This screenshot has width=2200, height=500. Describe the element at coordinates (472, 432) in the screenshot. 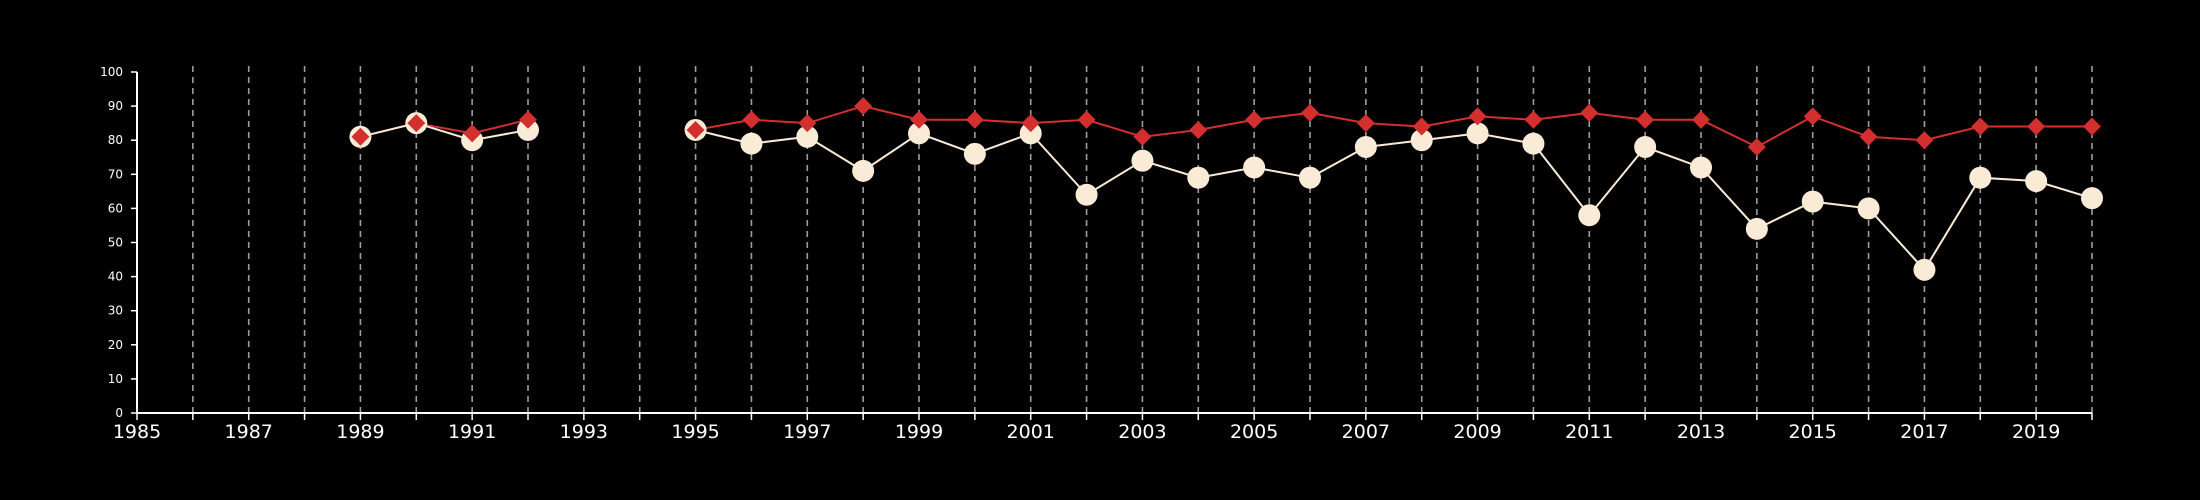

I see `x-tick-label: 1991` at that location.